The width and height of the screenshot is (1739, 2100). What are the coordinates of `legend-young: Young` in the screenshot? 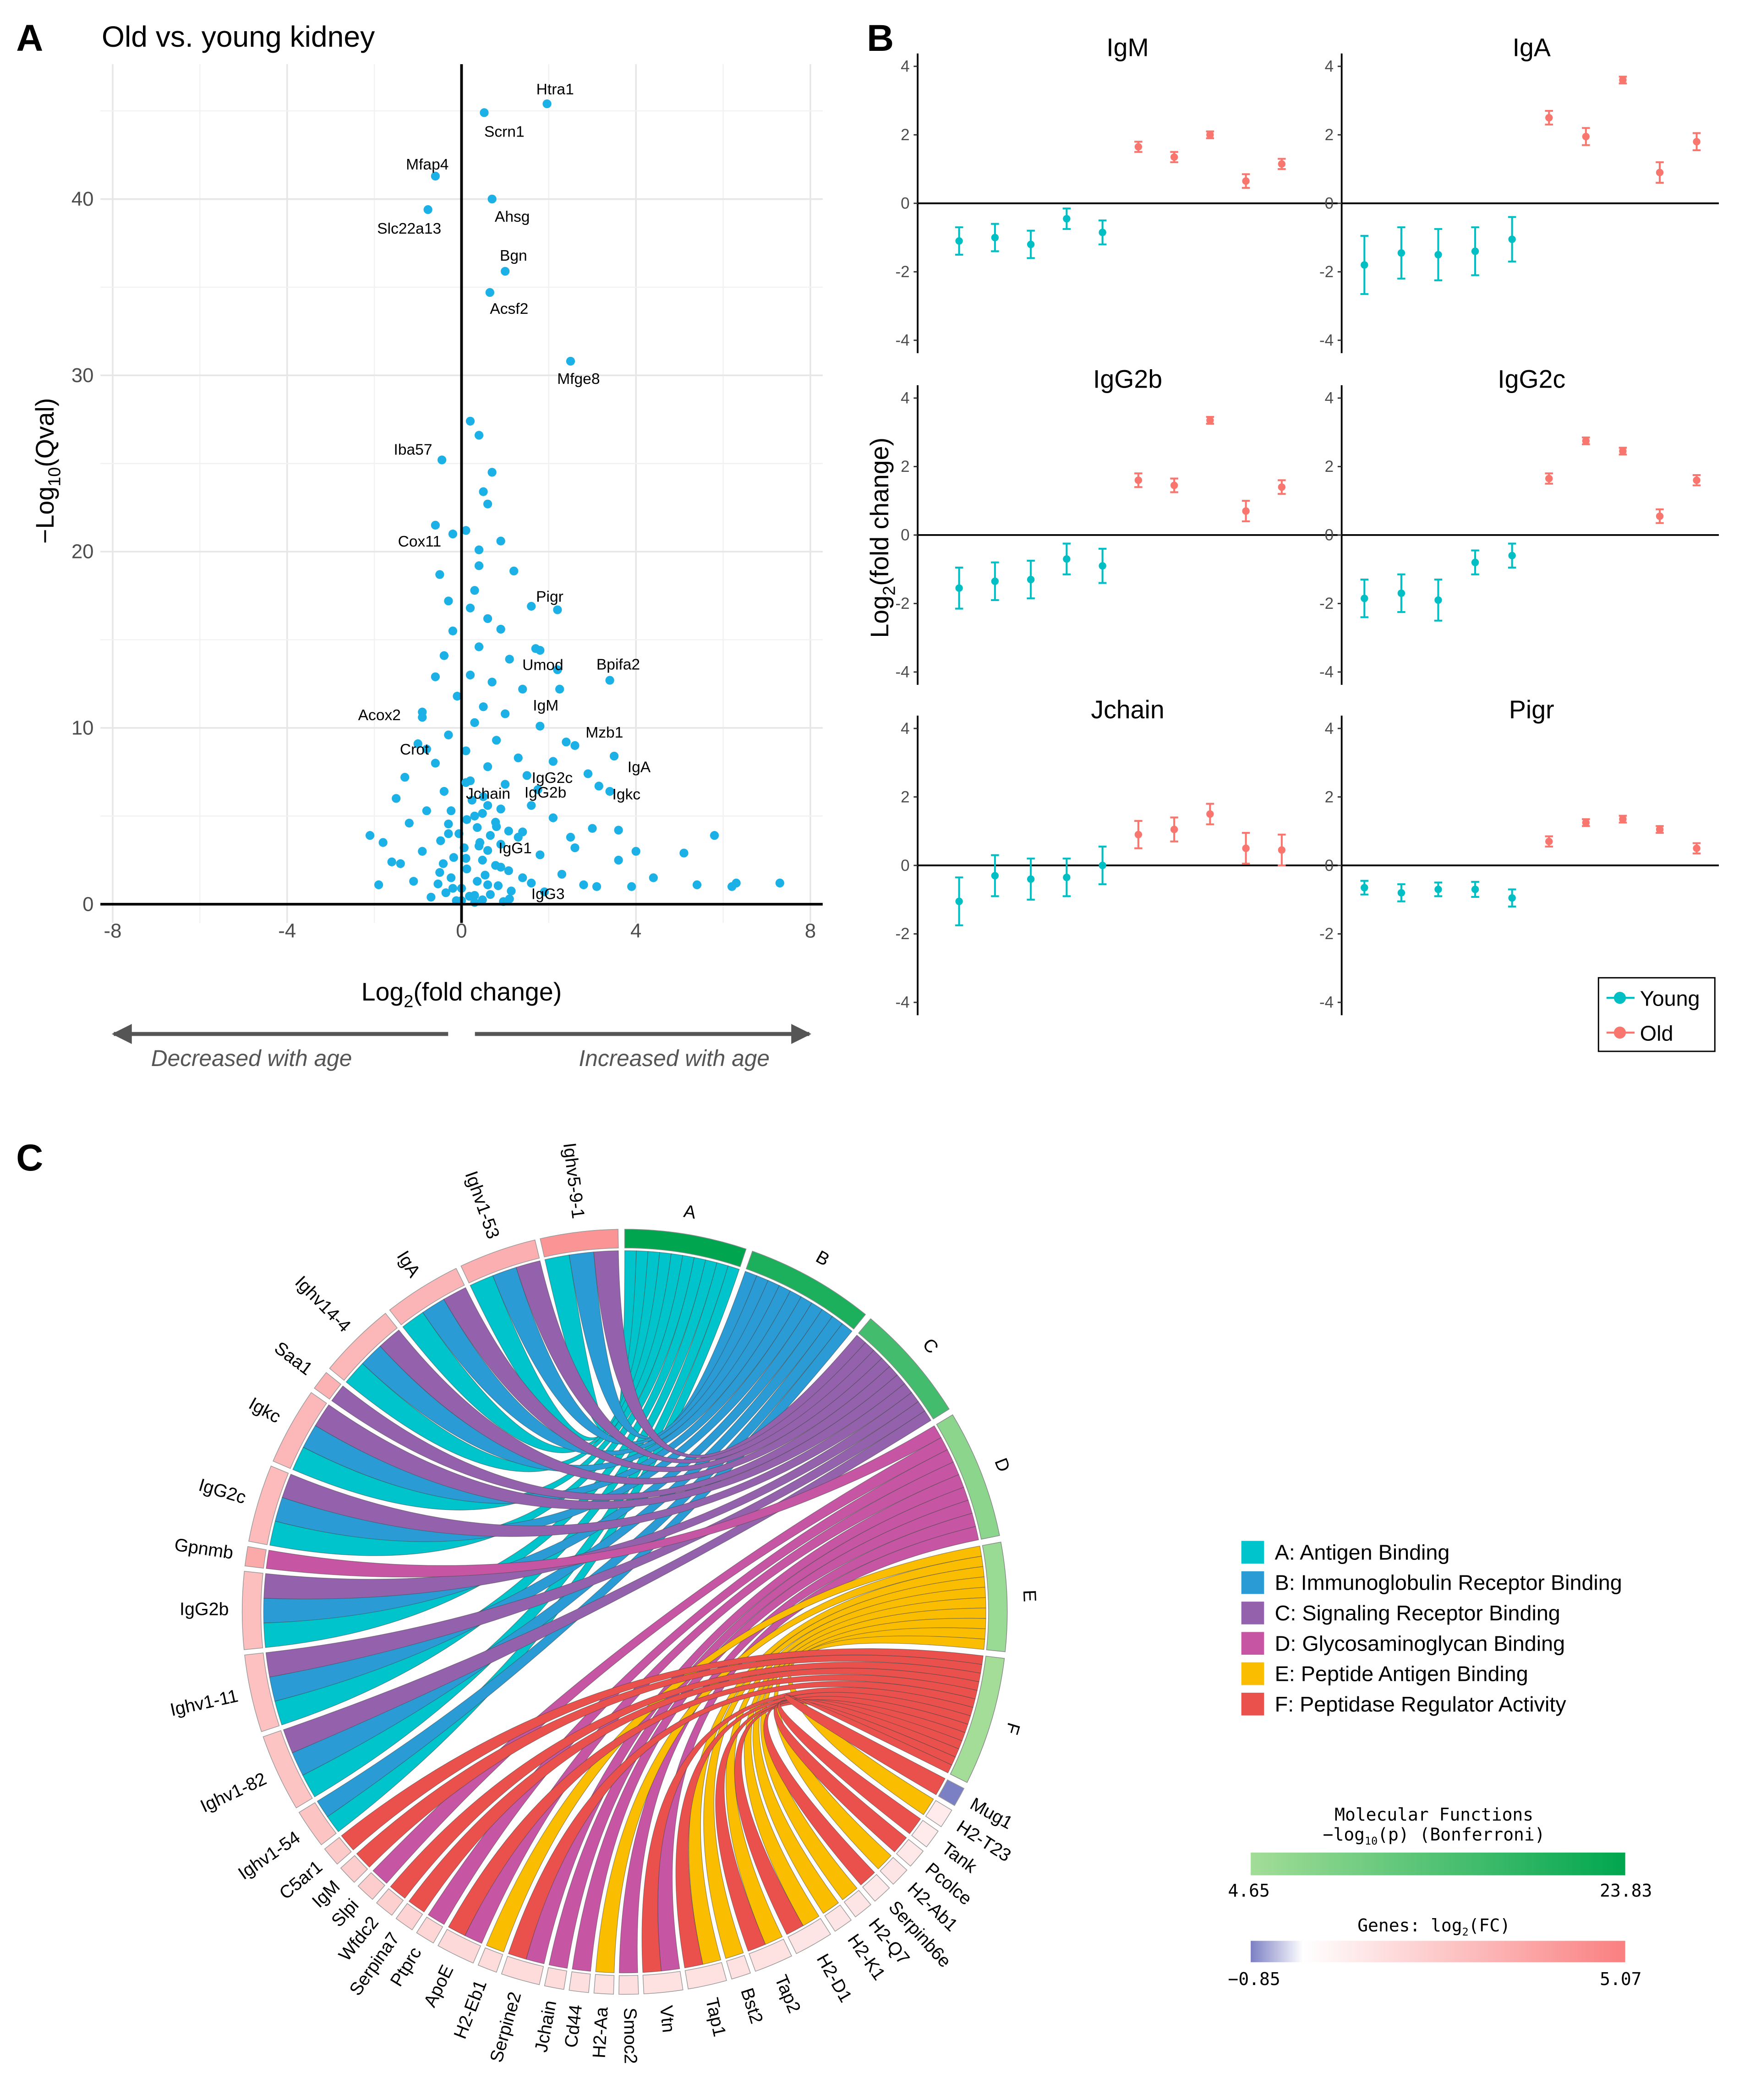 It's located at (1670, 999).